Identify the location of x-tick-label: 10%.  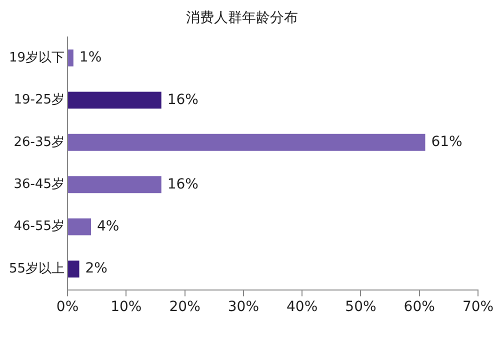
(126, 307).